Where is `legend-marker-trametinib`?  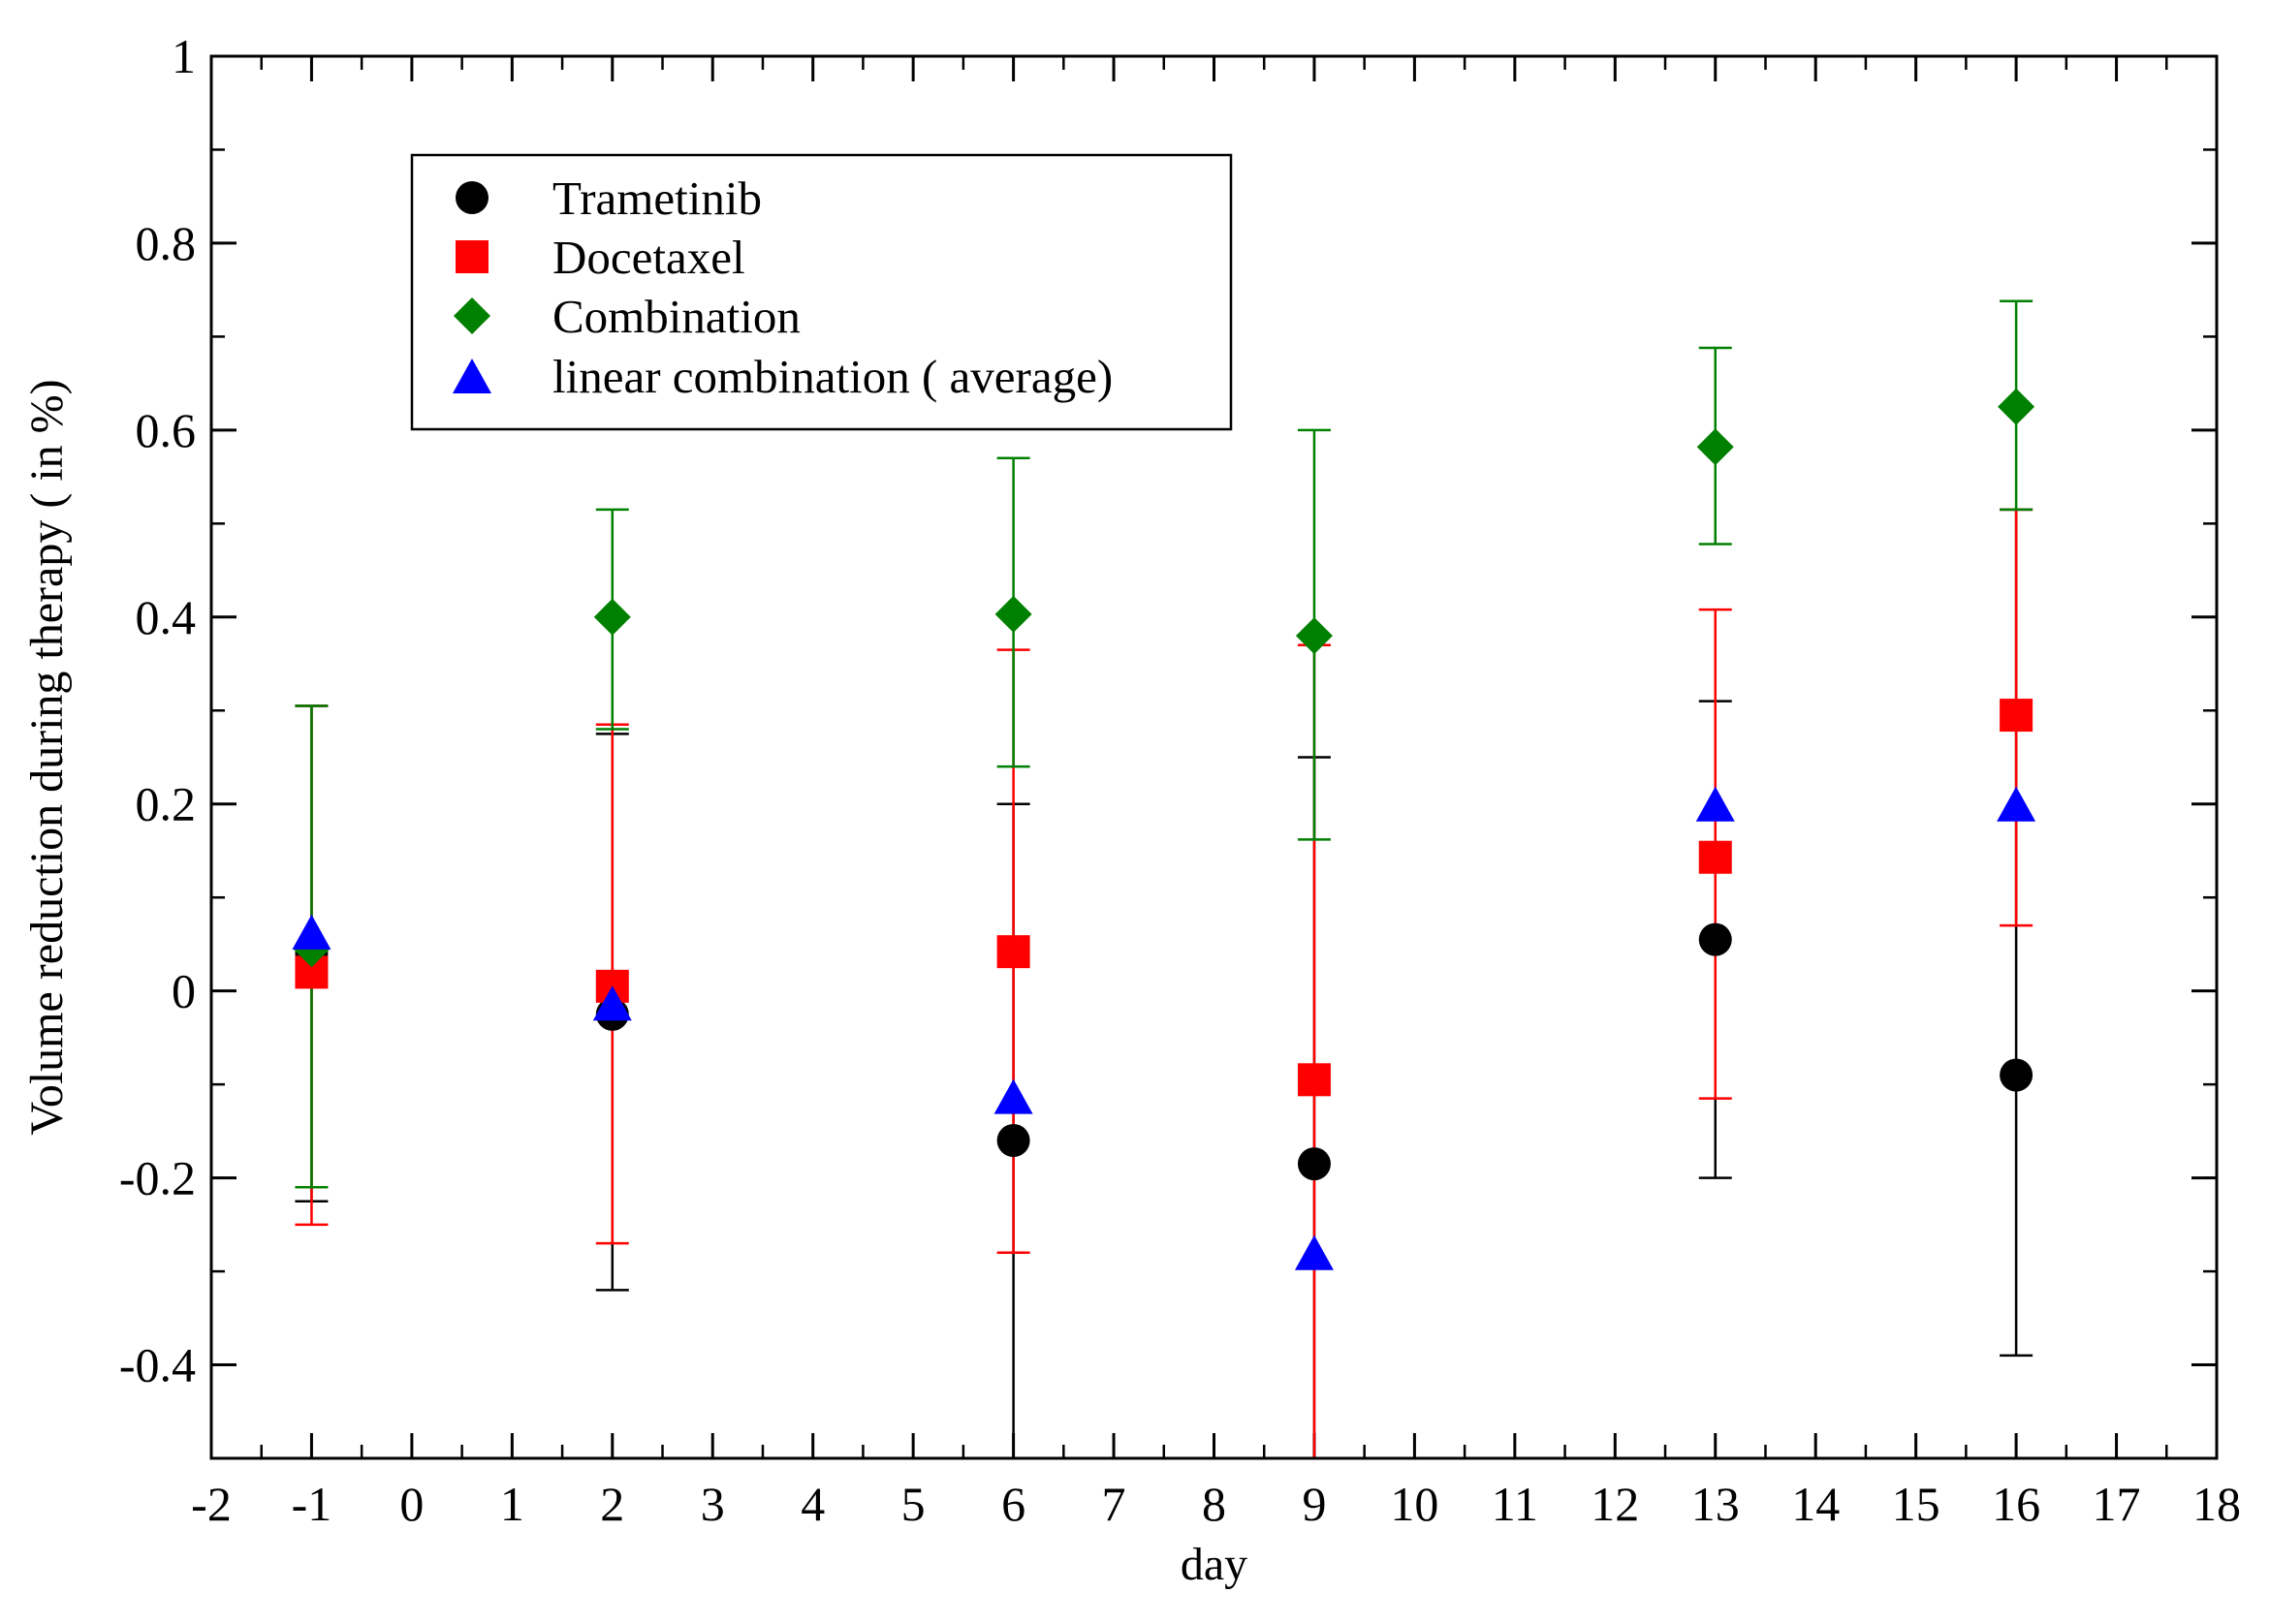 legend-marker-trametinib is located at coordinates (472, 197).